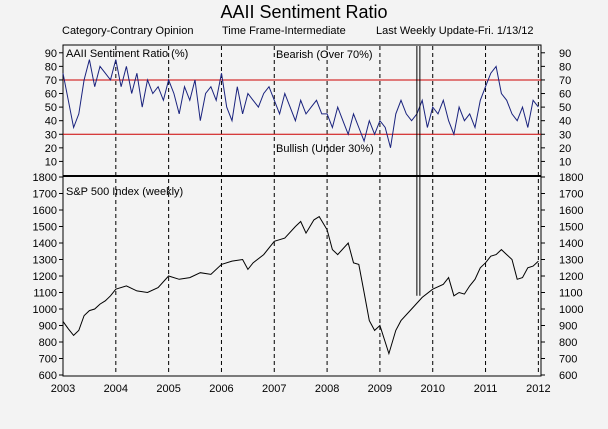 This screenshot has height=429, width=608. Describe the element at coordinates (51, 81) in the screenshot. I see `sentiment-y-tick-left: 70` at that location.